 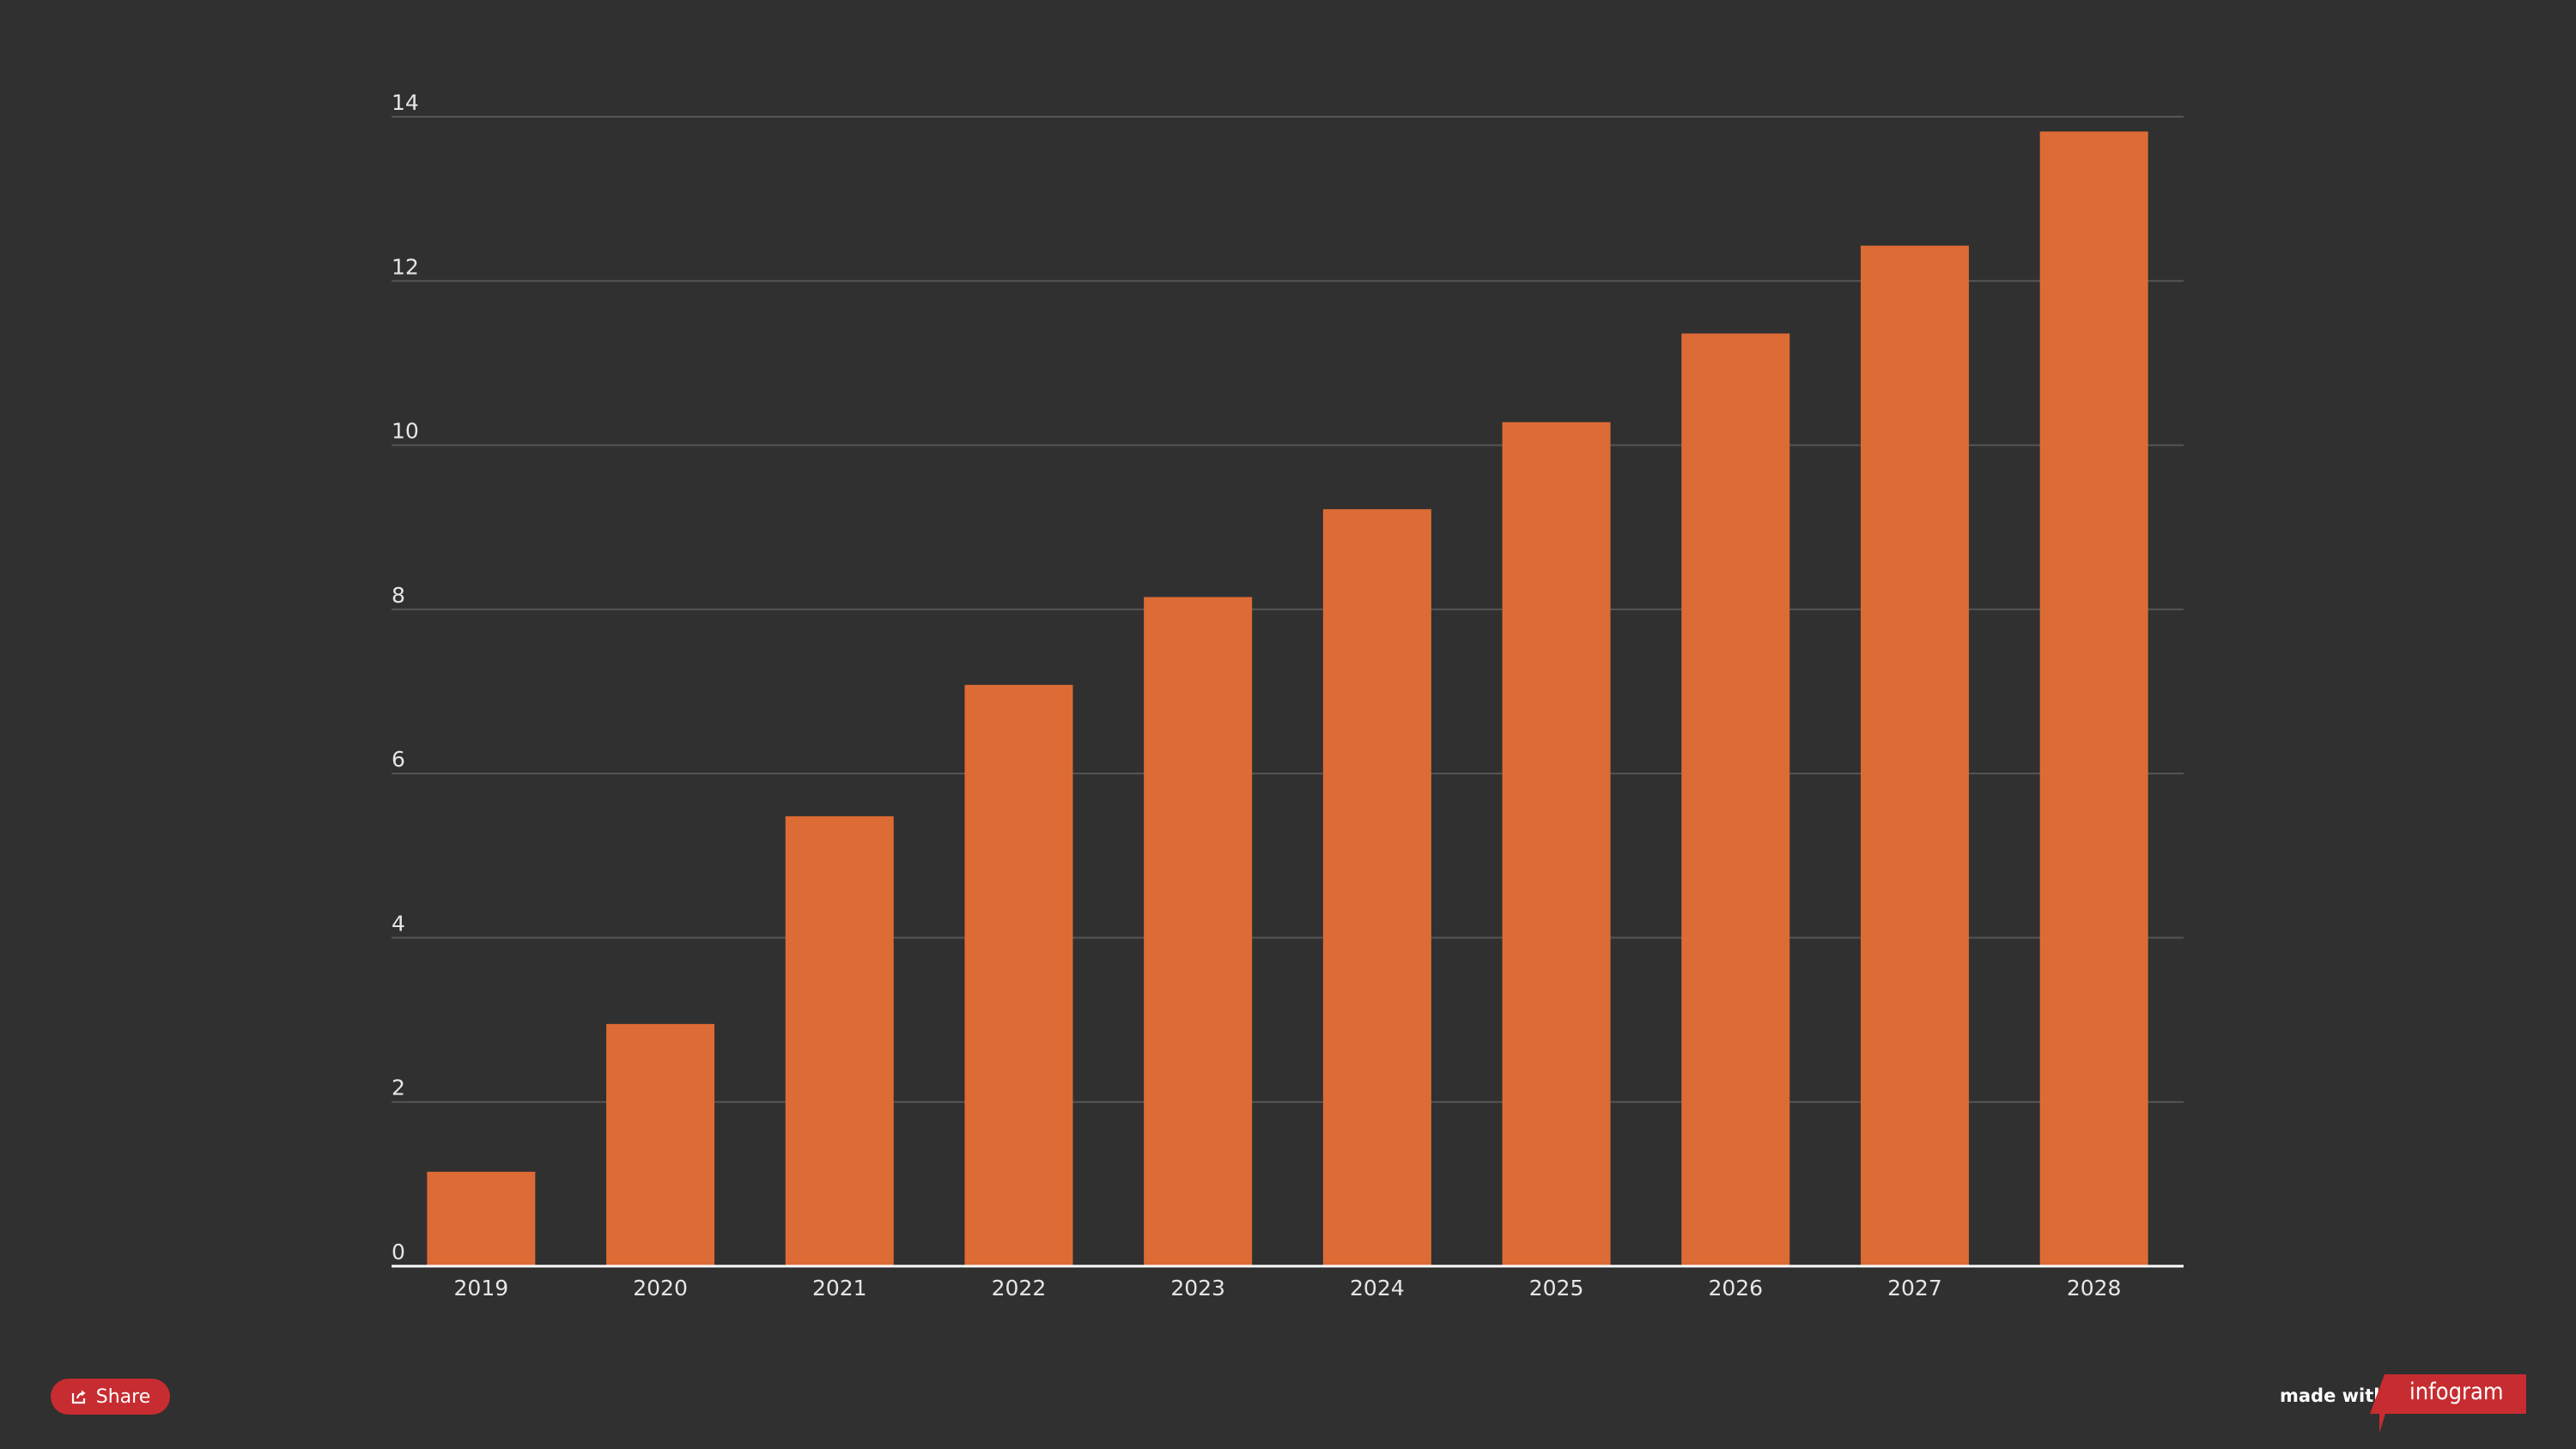 I want to click on bar-2028, so click(x=2093, y=699).